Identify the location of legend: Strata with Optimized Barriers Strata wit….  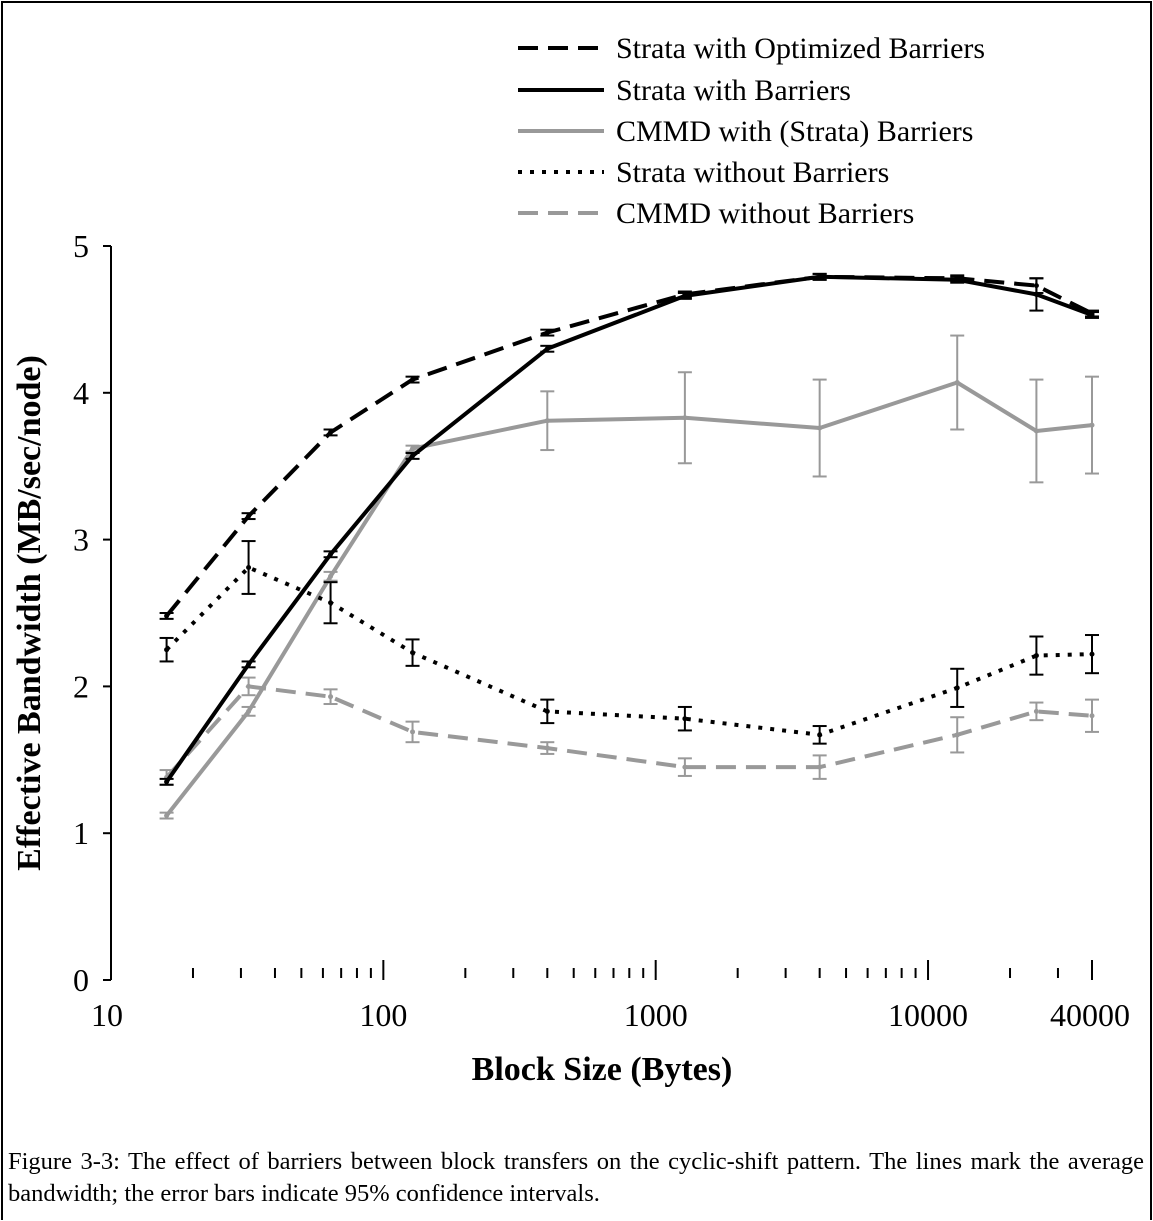
(751, 131).